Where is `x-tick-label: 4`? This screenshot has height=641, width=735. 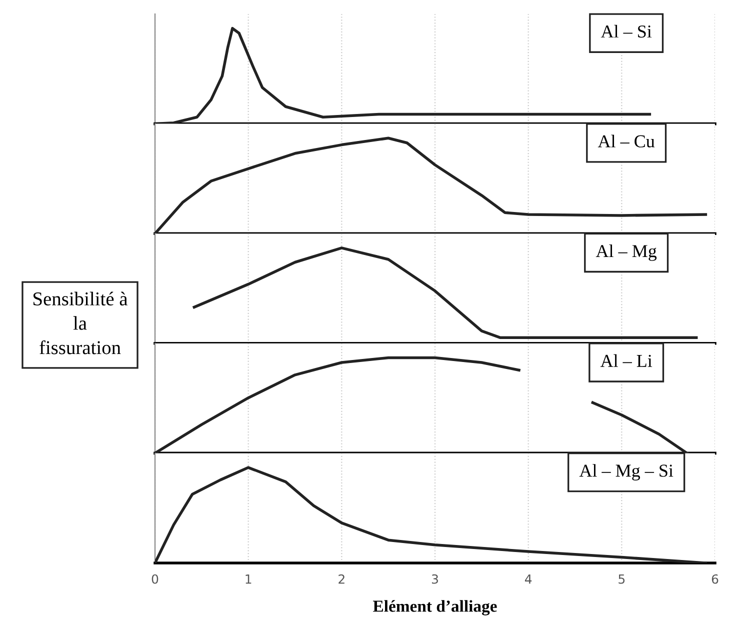
x-tick-label: 4 is located at coordinates (528, 579).